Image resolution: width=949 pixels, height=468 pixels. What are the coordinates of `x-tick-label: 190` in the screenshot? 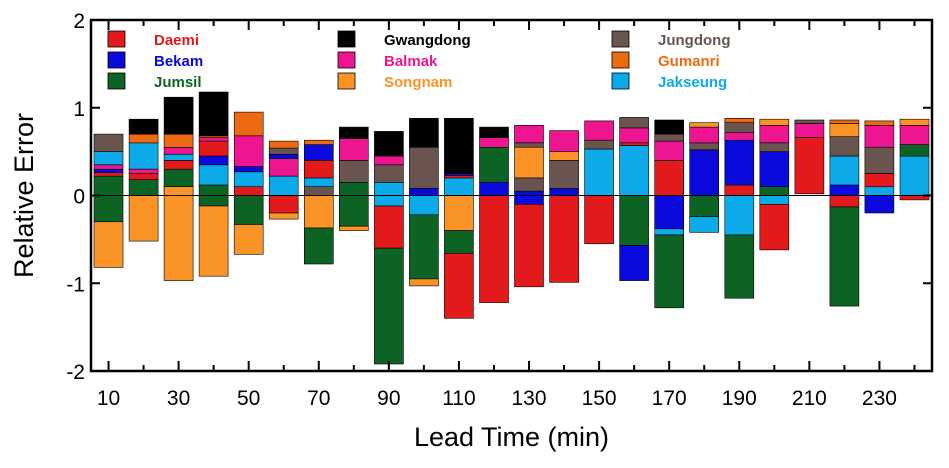 It's located at (739, 398).